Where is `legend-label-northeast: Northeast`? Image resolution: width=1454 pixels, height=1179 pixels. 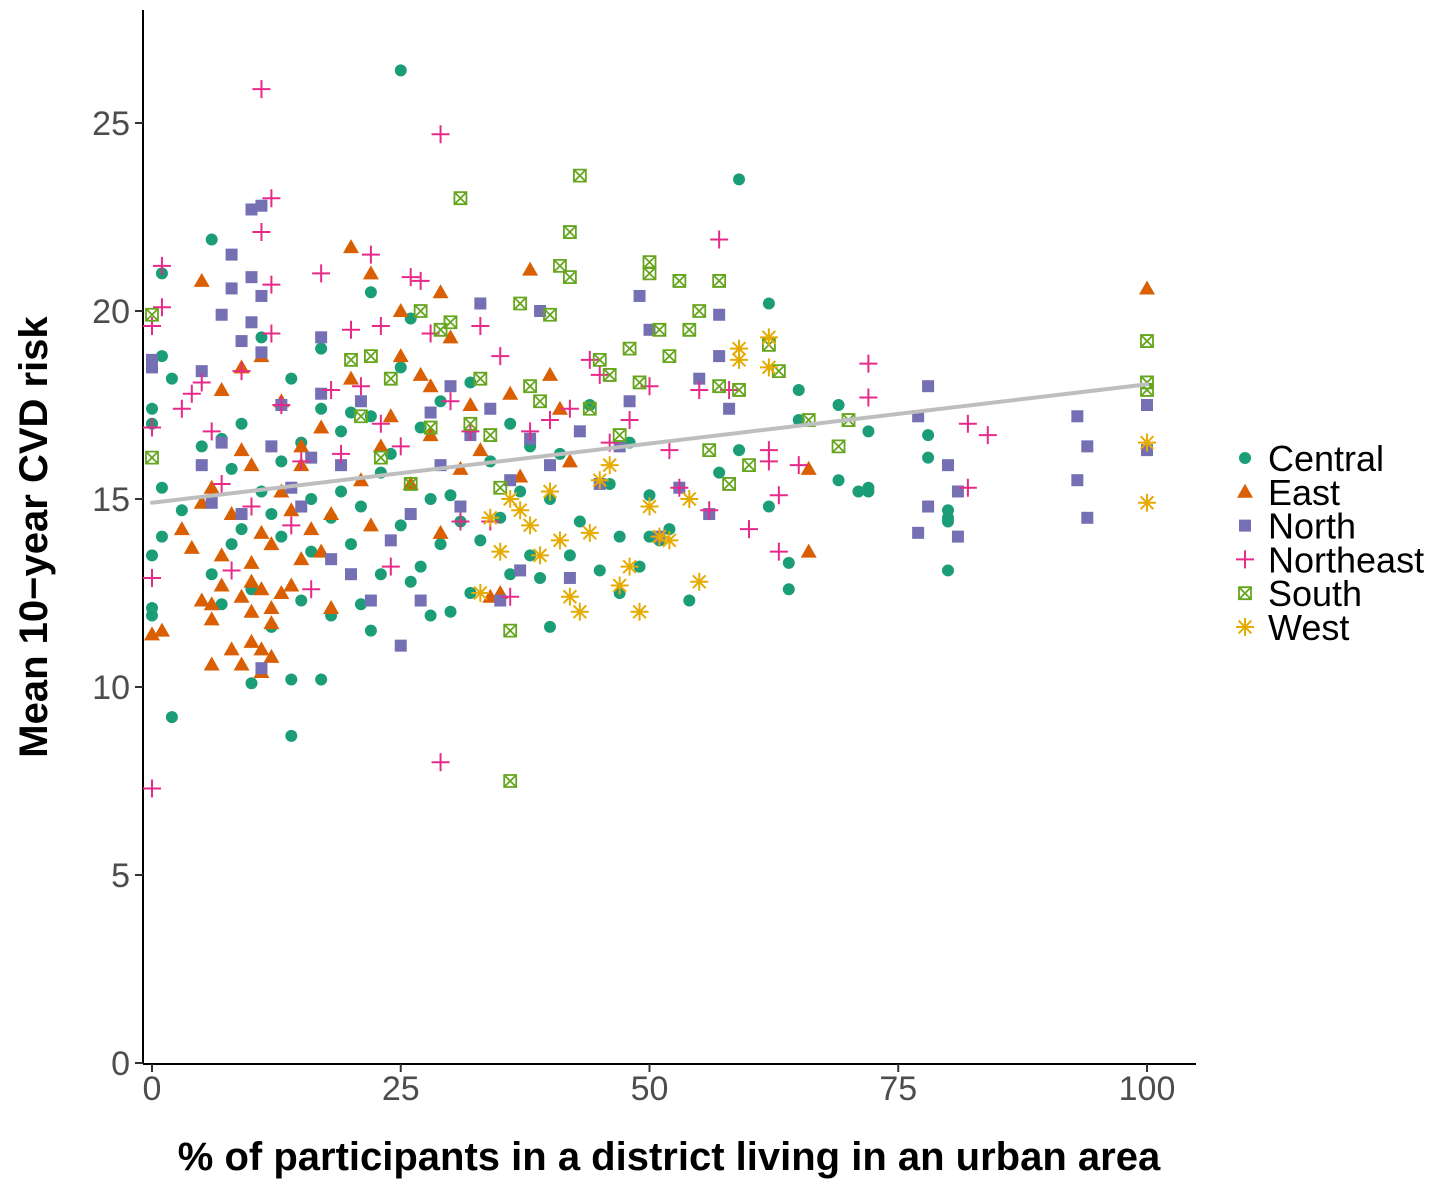 legend-label-northeast: Northeast is located at coordinates (1346, 559).